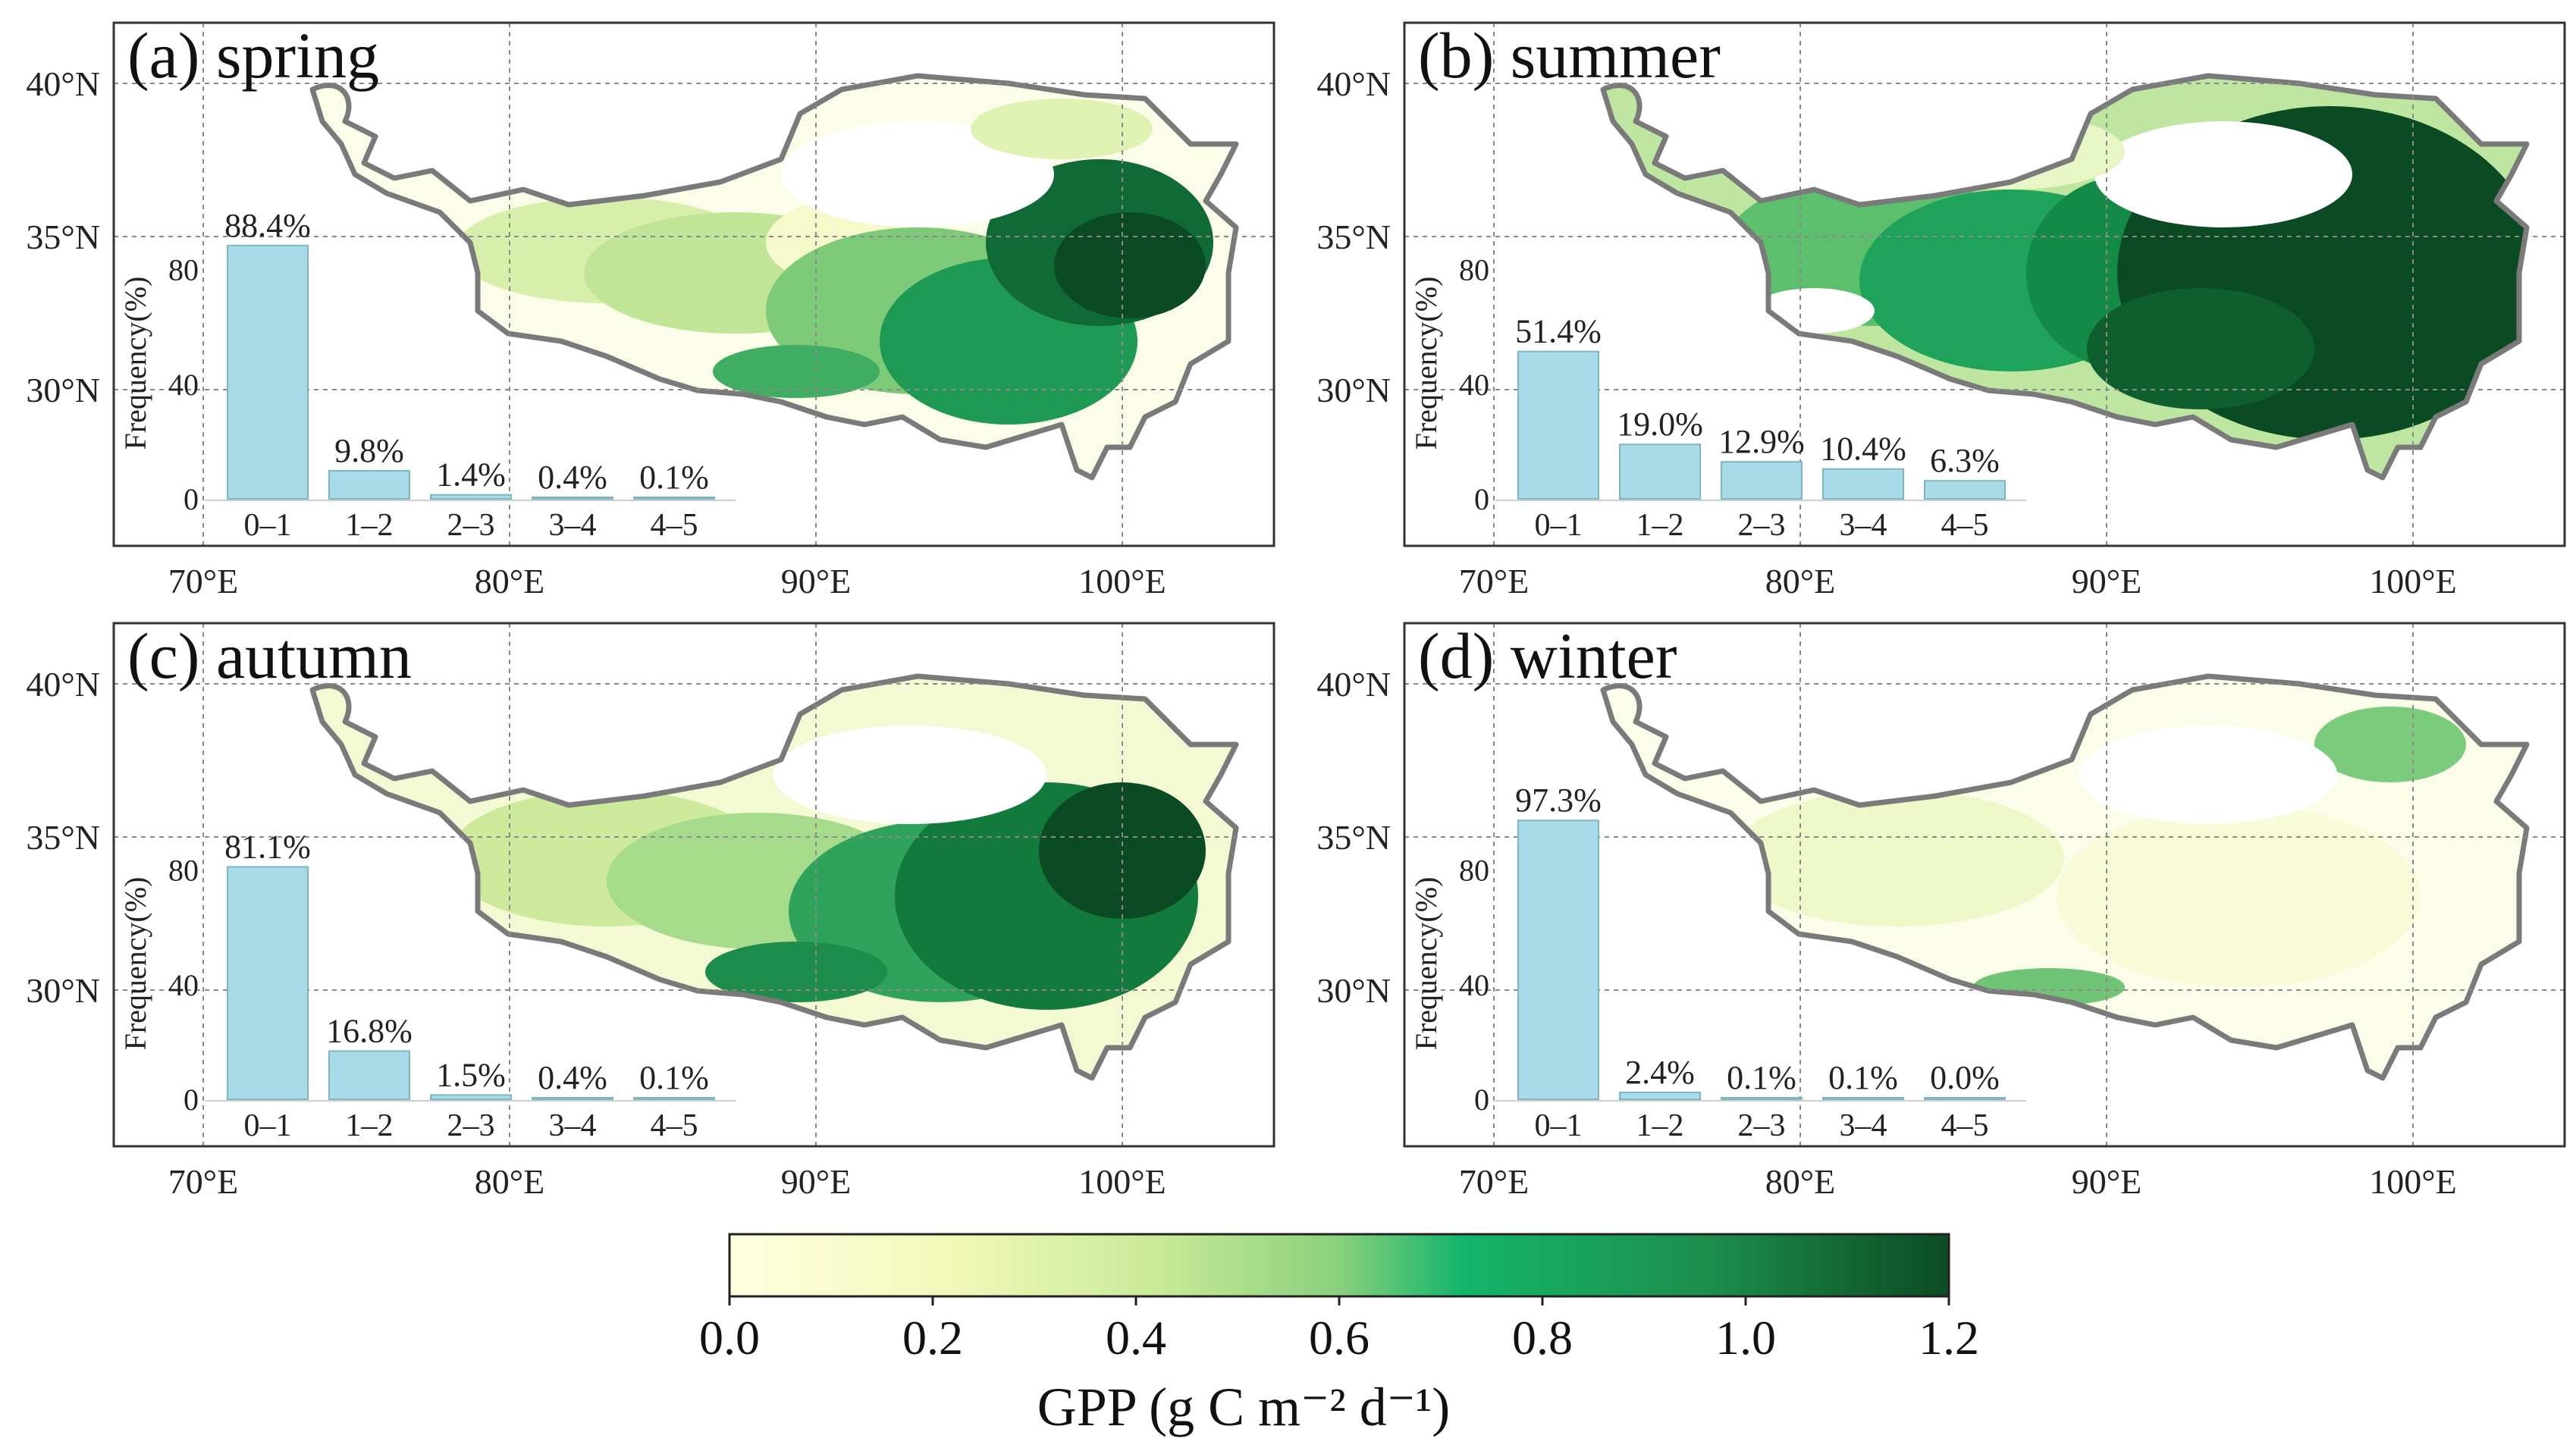  What do you see at coordinates (1542, 1338) in the screenshot?
I see `colorbar-tick-label: 0.8` at bounding box center [1542, 1338].